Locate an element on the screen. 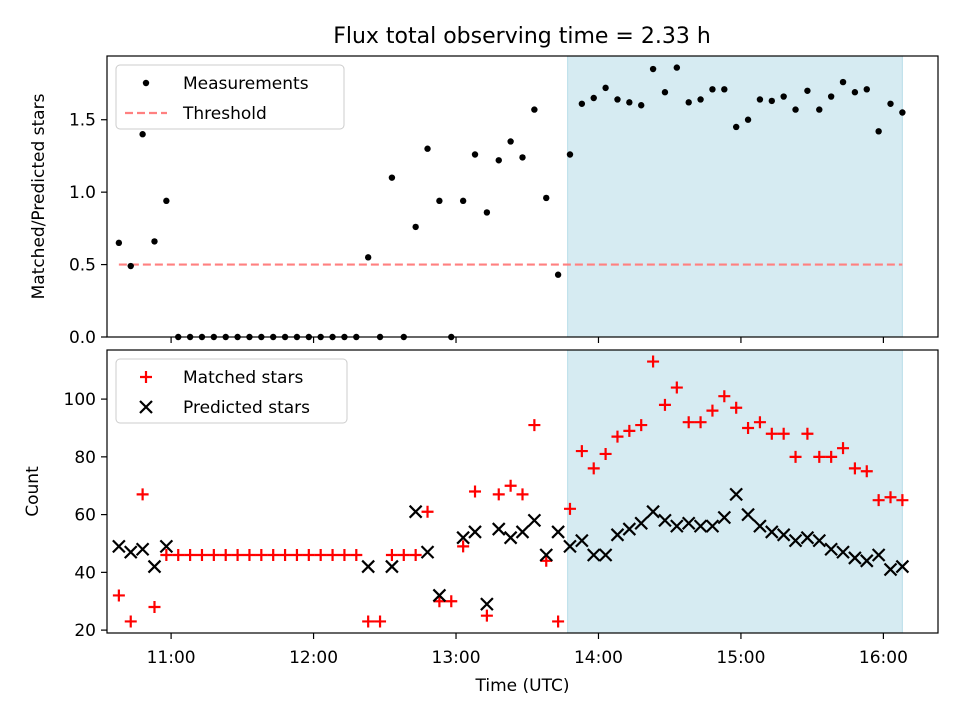 The width and height of the screenshot is (960, 720). chart-title: Flux total observing time = 2.33 h is located at coordinates (522, 36).